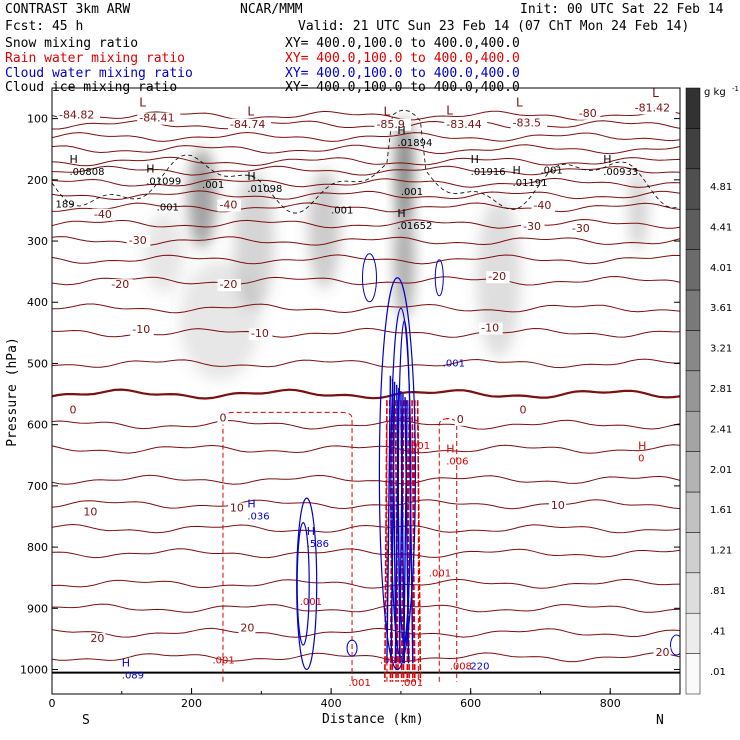 Image resolution: width=740 pixels, height=740 pixels. Describe the element at coordinates (37, 608) in the screenshot. I see `y-tick-label: 900` at that location.